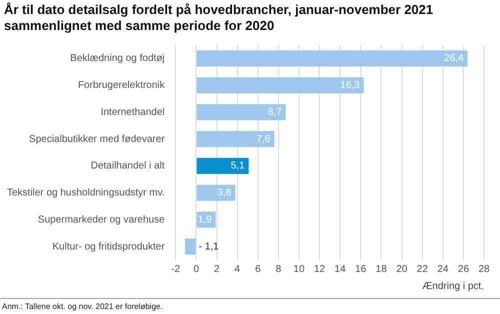 This screenshot has width=500, height=314. What do you see at coordinates (122, 86) in the screenshot?
I see `y-tick-label: Forbrugerelektronik` at bounding box center [122, 86].